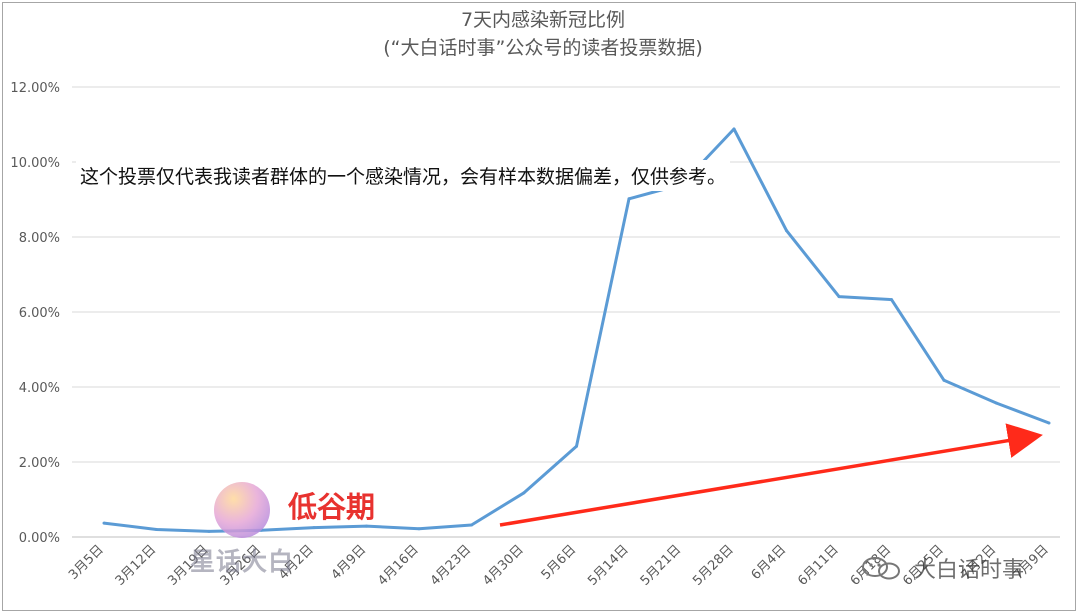  I want to click on y-tick-label: 6.00%, so click(39, 313).